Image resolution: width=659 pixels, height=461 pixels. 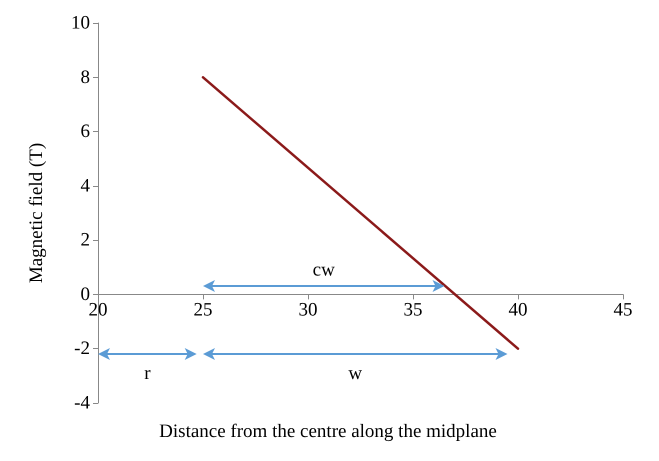 I want to click on y-tick-label: 6, so click(x=85, y=131).